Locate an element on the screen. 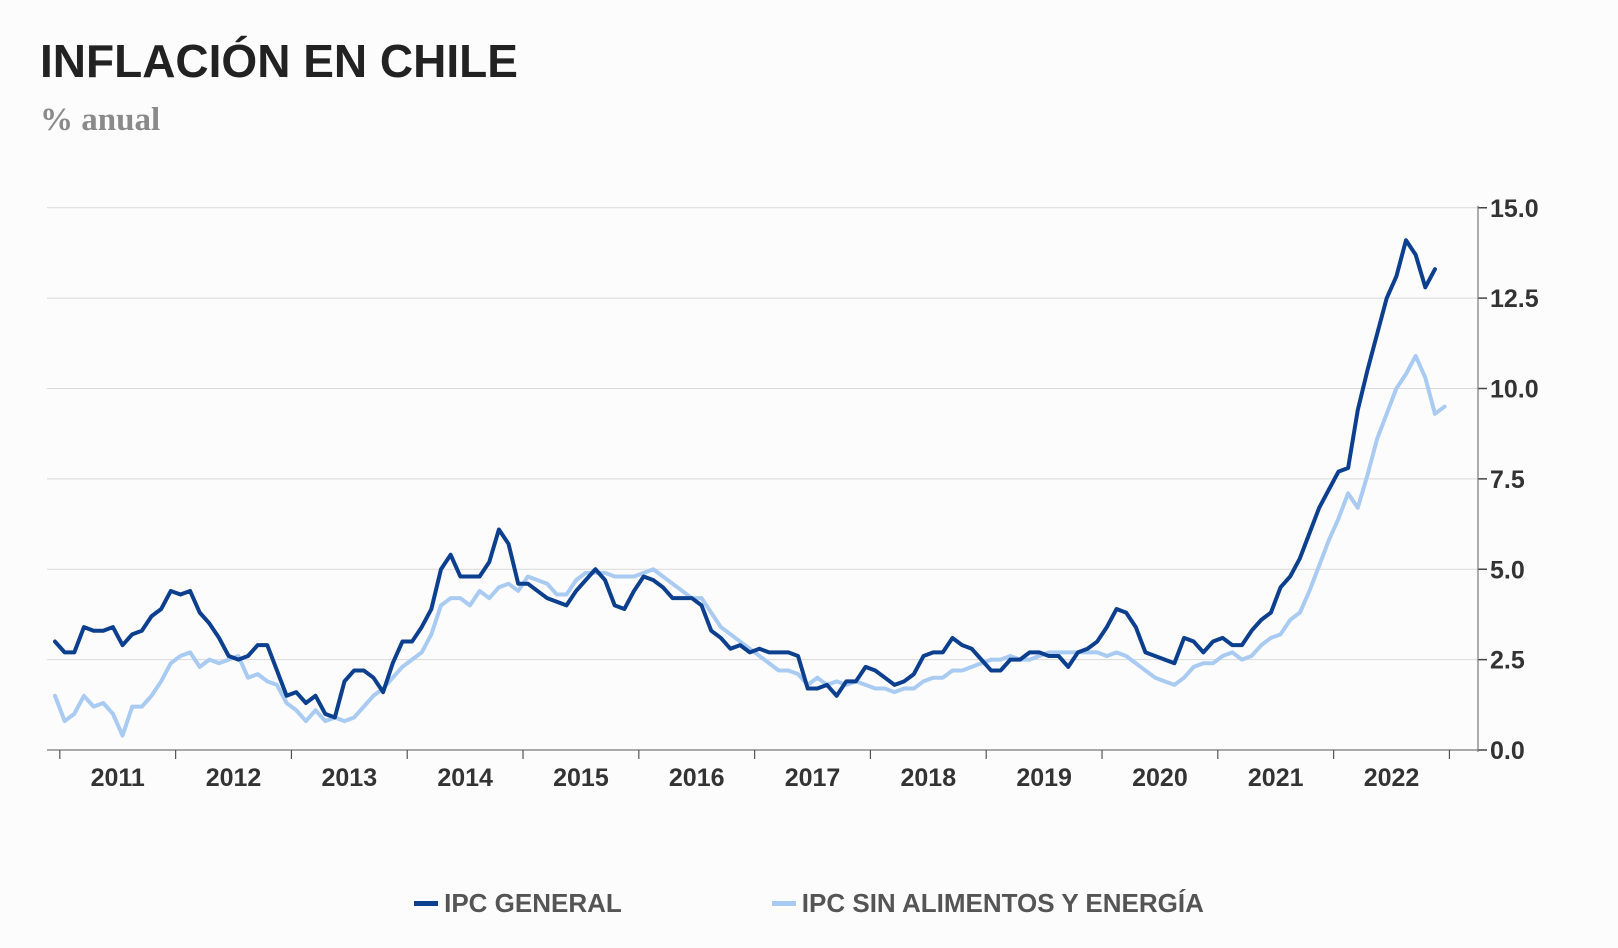  x-tick-label: 2022 is located at coordinates (1392, 778).